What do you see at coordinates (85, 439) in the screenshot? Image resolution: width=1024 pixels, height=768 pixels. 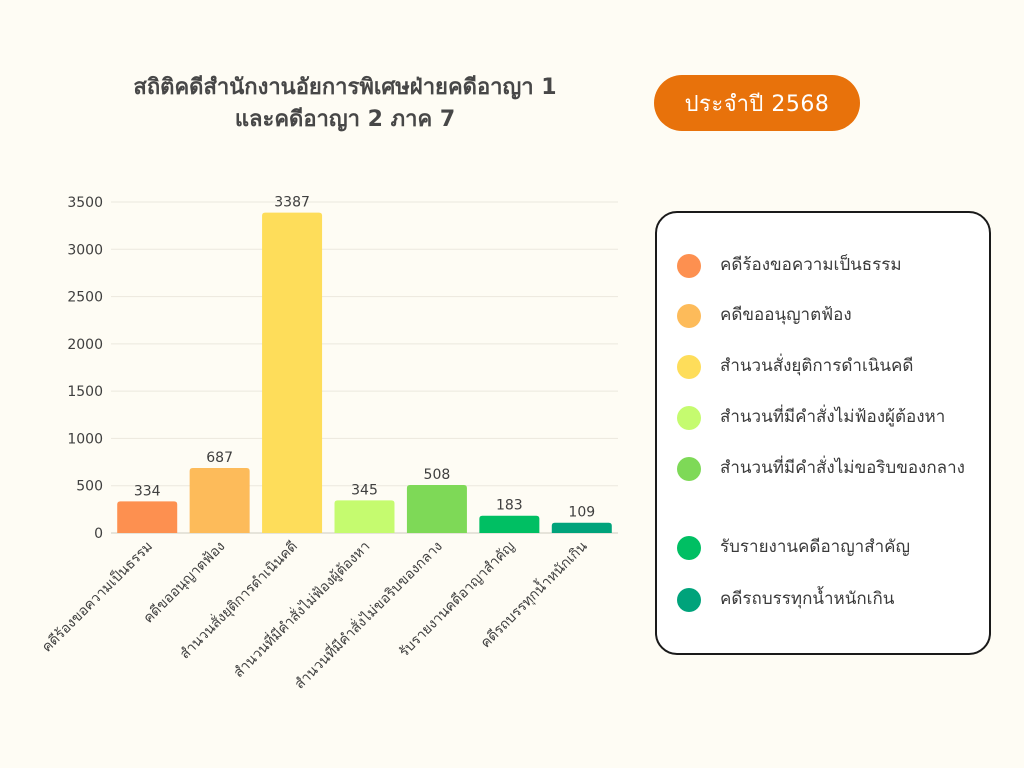 I see `y-tick-label: 1000` at bounding box center [85, 439].